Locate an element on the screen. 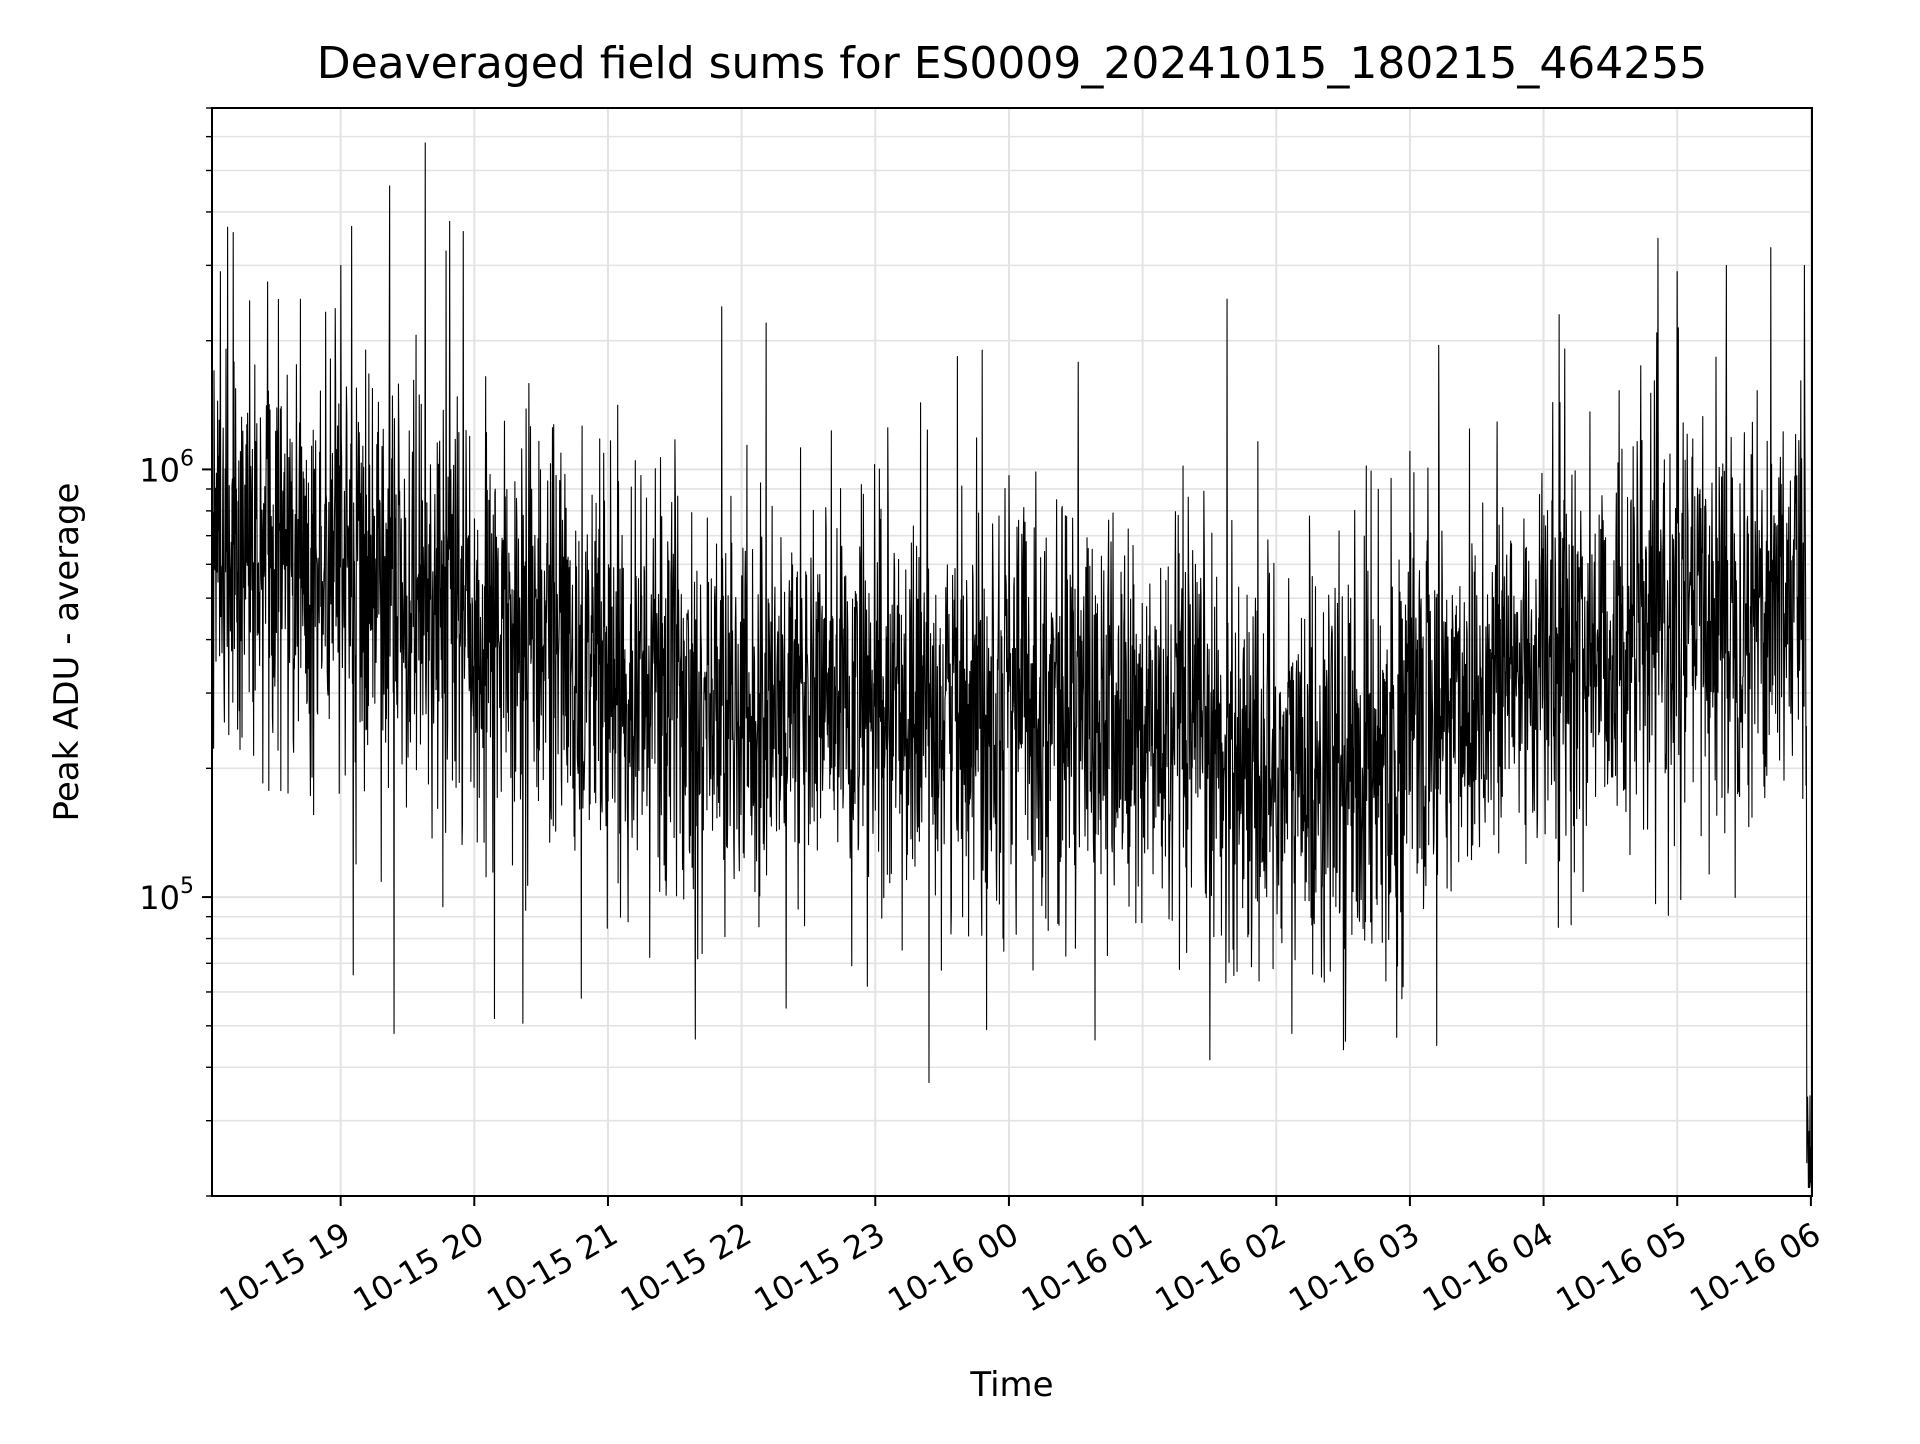 This screenshot has height=1444, width=1920. y-tick-label: 10⁵ is located at coordinates (166, 895).